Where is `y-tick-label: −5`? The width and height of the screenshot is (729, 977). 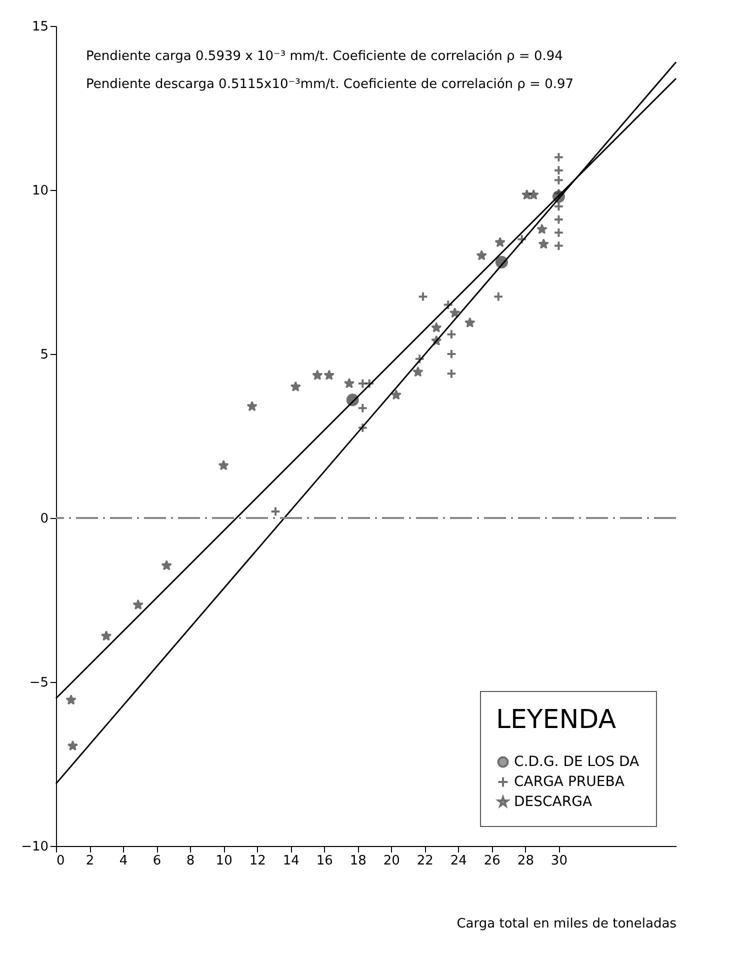 y-tick-label: −5 is located at coordinates (38, 683).